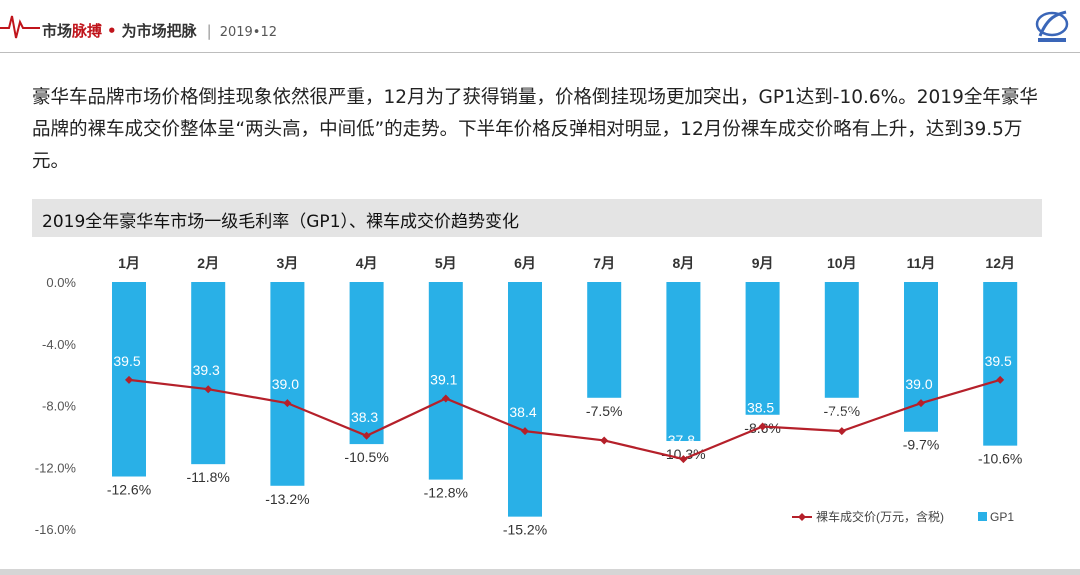  I want to click on chart-title-bar: 2019全年豪华车市场一级毛利率（GP1）、裸车成交价趋势变化, so click(537, 218).